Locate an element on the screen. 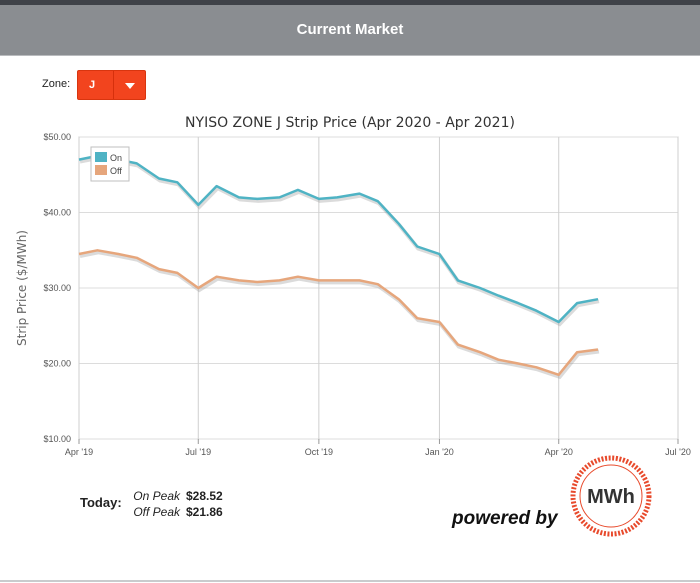  x-tick-label: Jul '20 is located at coordinates (678, 452).